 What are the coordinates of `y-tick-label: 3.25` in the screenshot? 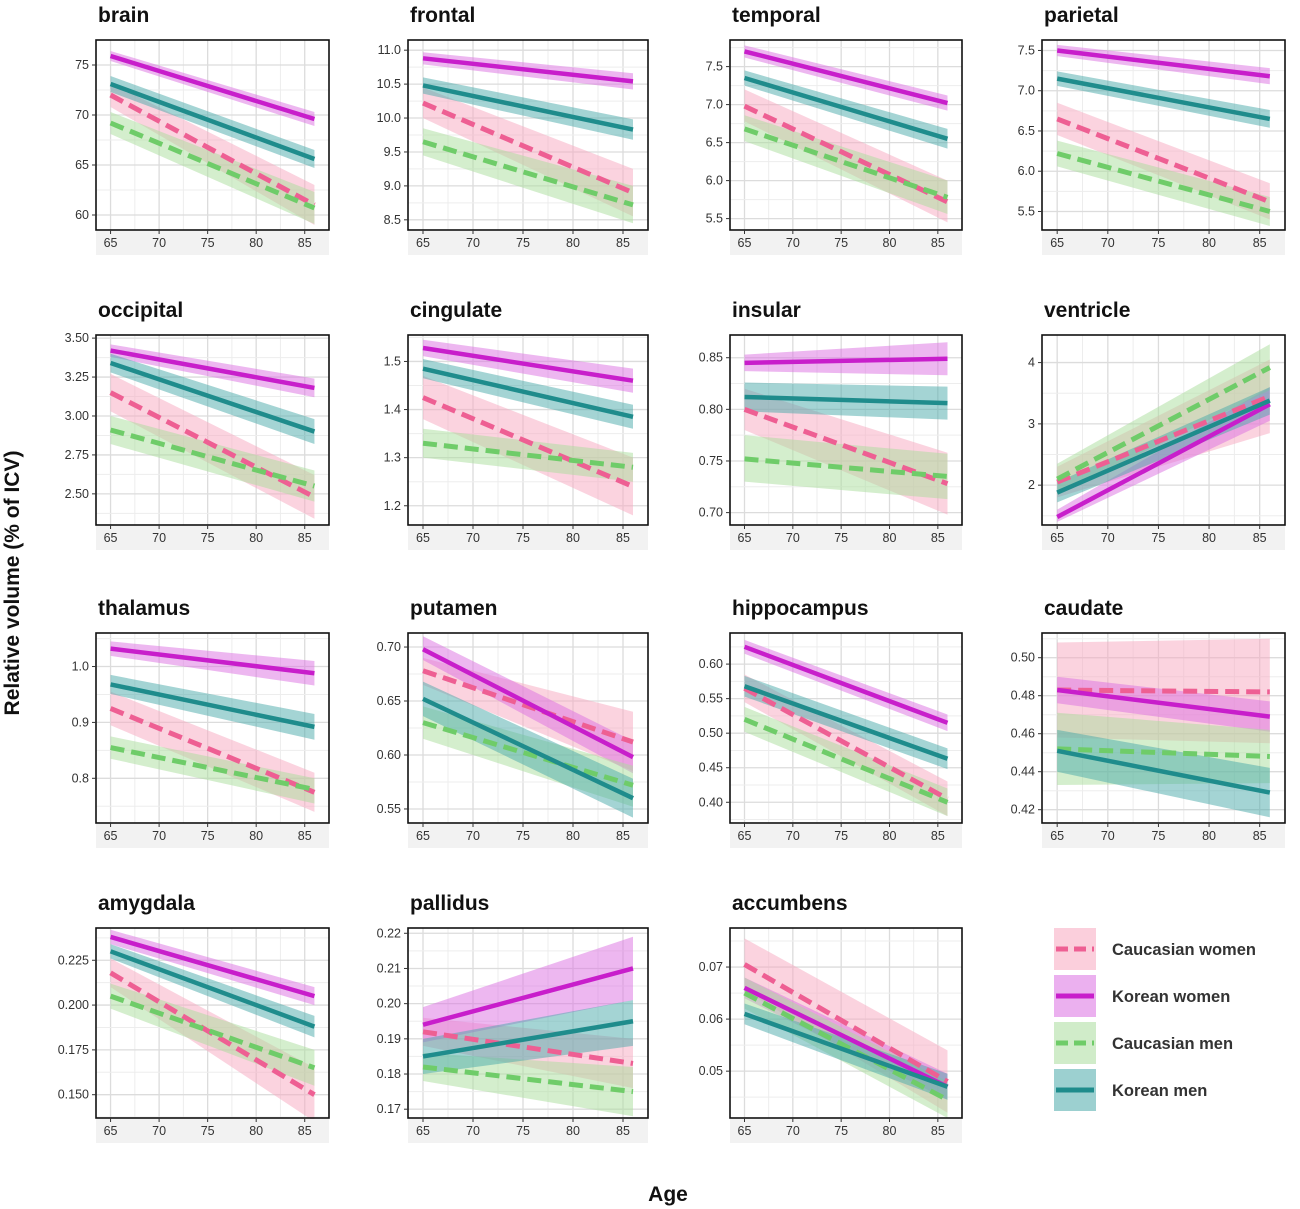 It's located at (77, 377).